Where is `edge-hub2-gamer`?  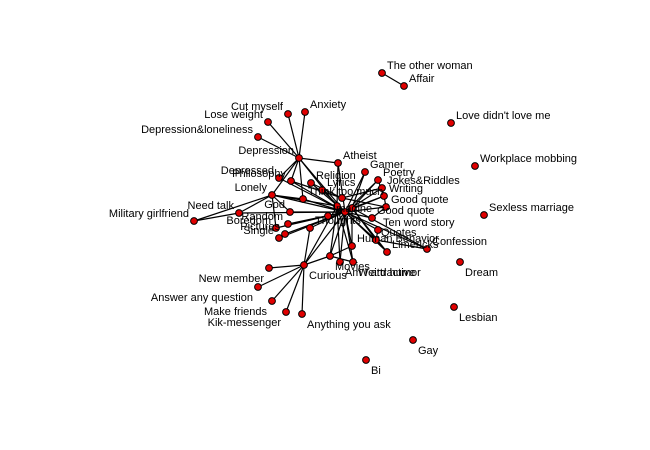 edge-hub2-gamer is located at coordinates (358, 190).